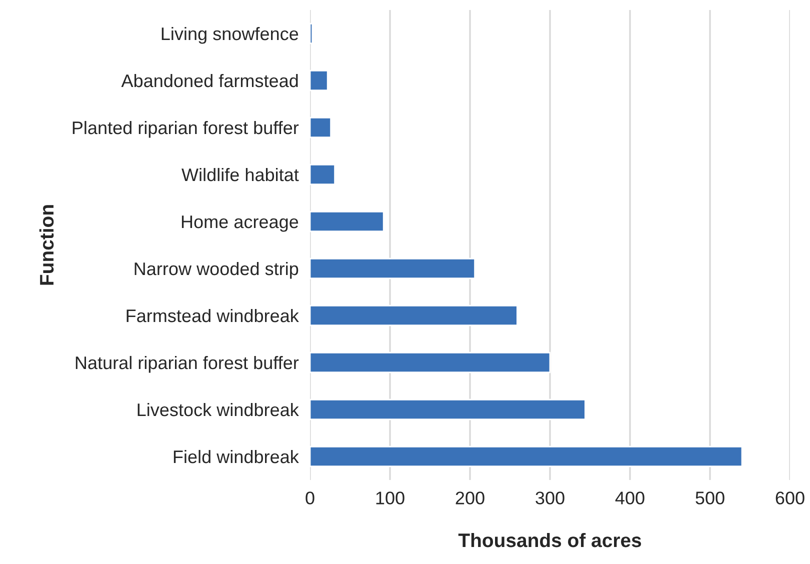 Image resolution: width=810 pixels, height=564 pixels. Describe the element at coordinates (218, 409) in the screenshot. I see `y-tick-label: Livestock windbreak` at that location.